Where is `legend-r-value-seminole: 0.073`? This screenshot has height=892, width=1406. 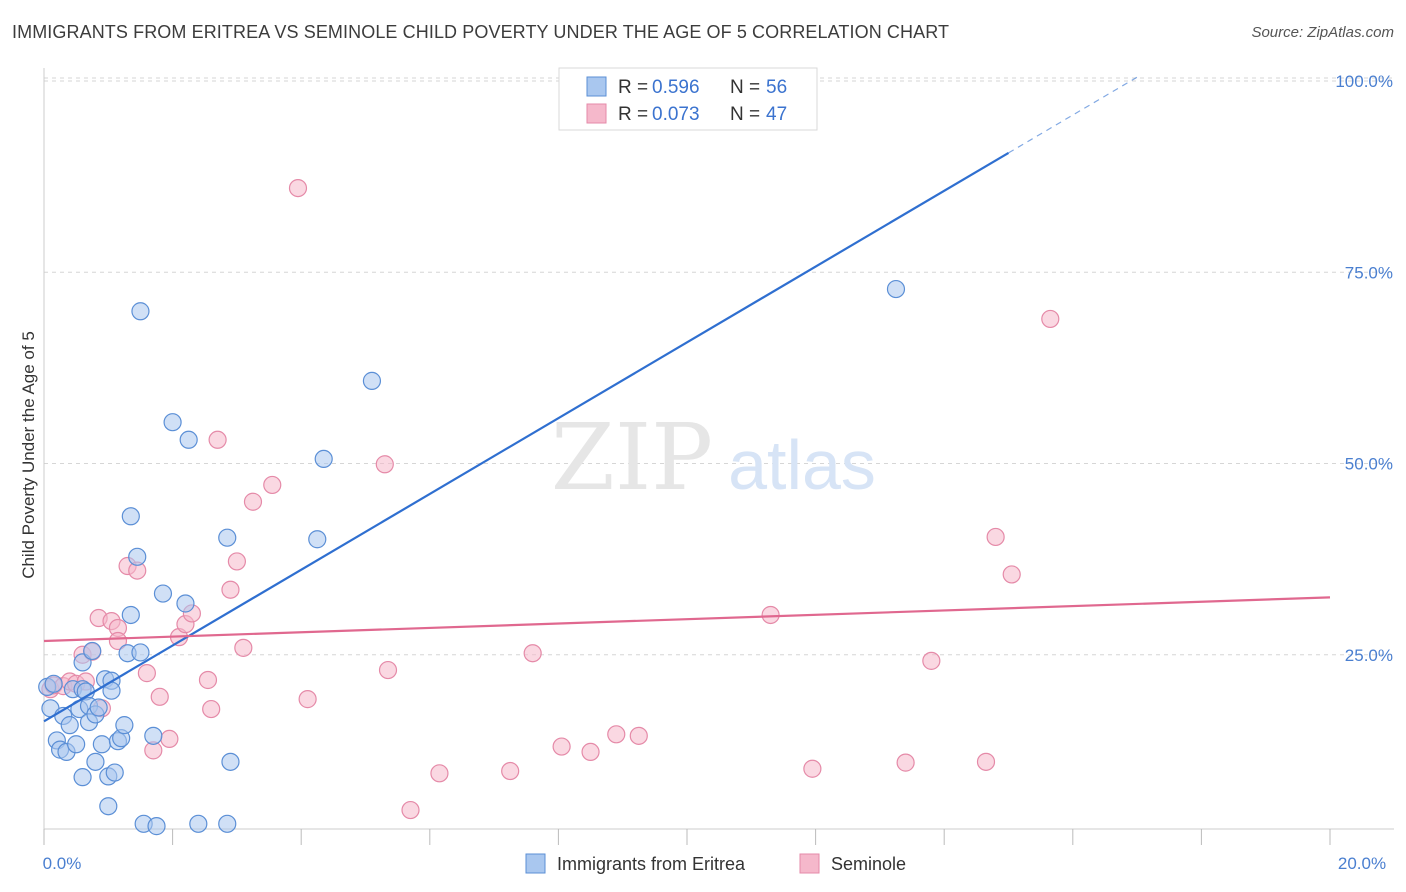 legend-r-value-seminole: 0.073 is located at coordinates (676, 114).